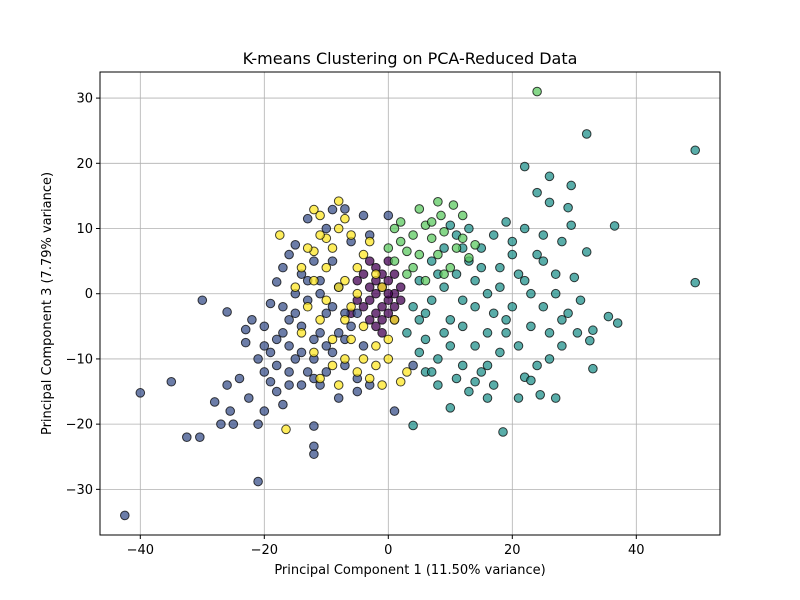 This screenshot has height=600, width=800. I want to click on x-tick-label: −20, so click(264, 550).